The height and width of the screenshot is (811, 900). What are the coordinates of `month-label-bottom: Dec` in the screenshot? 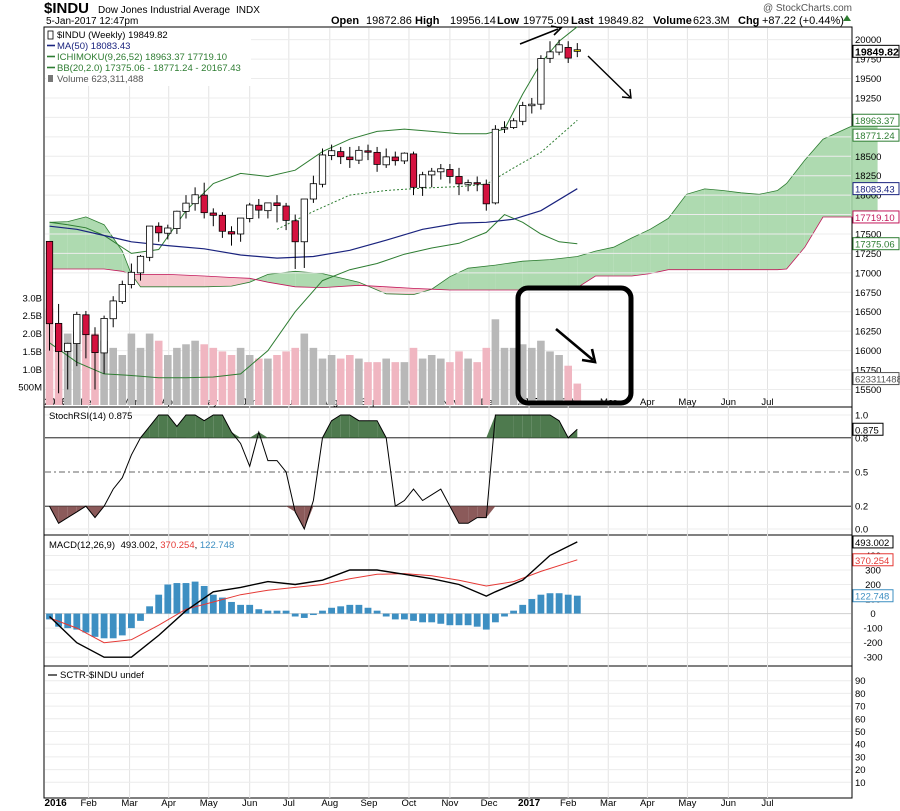 It's located at (489, 803).